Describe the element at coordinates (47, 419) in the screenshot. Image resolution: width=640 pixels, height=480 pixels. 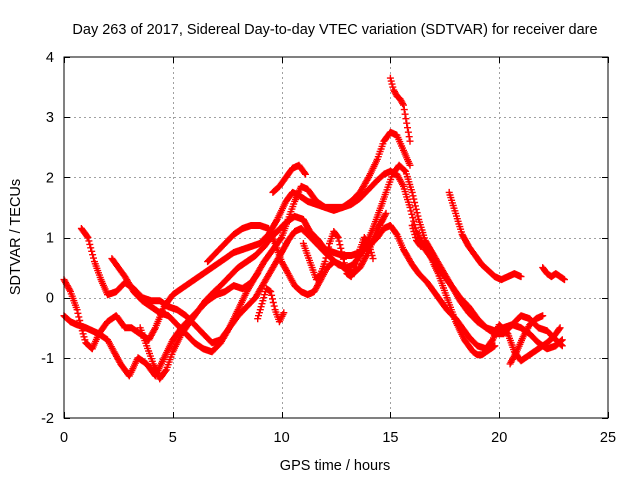
I see `y-tick-label: -2` at that location.